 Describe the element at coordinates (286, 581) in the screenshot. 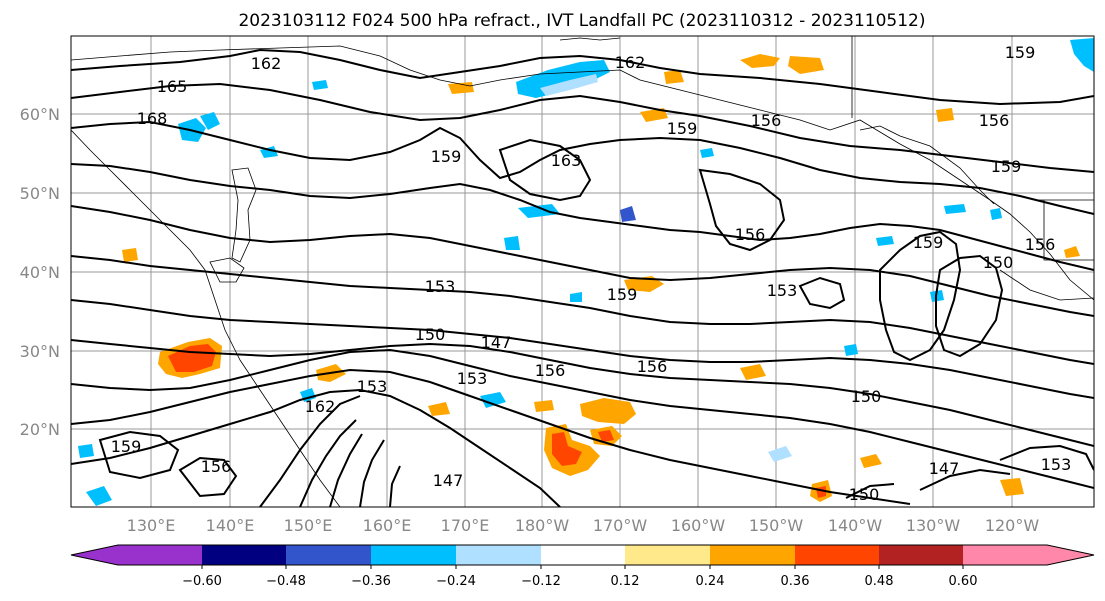

I see `colorbar-tick-label: −0.48` at that location.